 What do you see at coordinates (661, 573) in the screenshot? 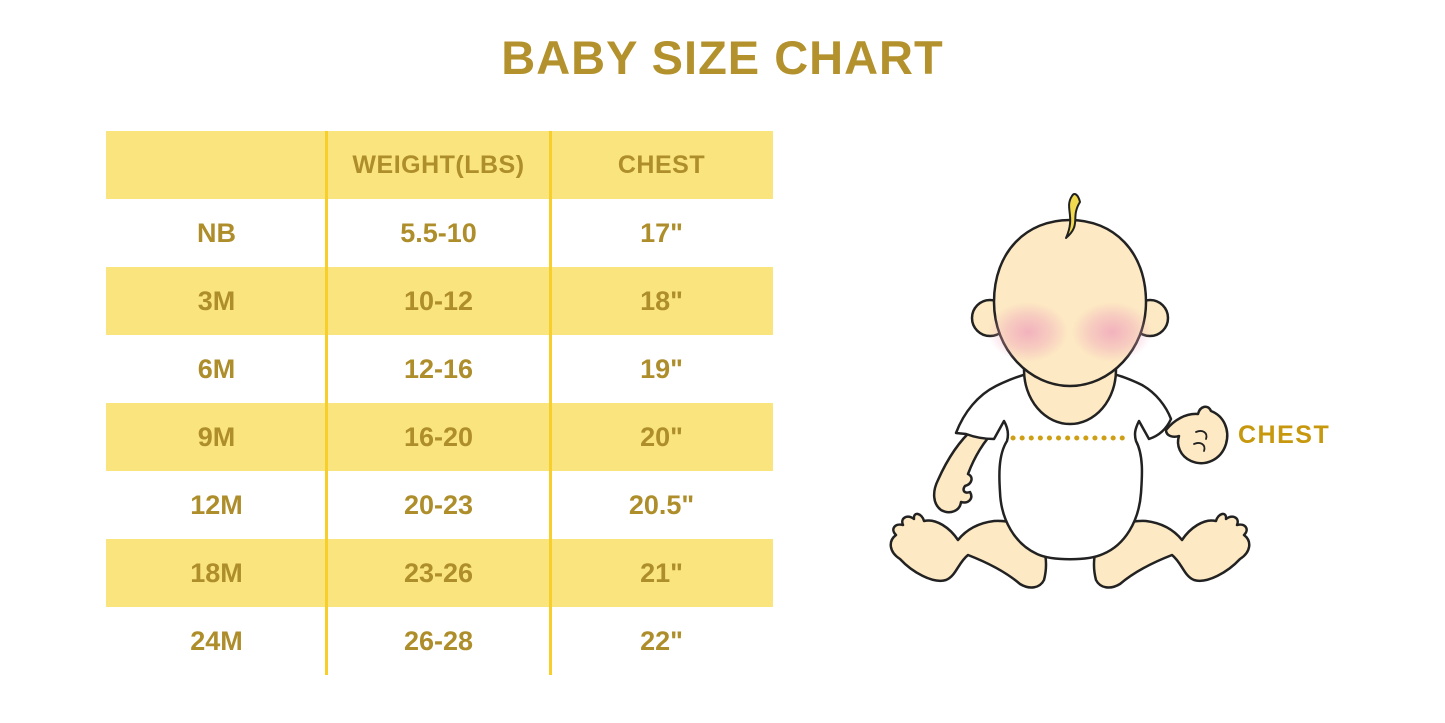
I see `chest-cell: 21"` at bounding box center [661, 573].